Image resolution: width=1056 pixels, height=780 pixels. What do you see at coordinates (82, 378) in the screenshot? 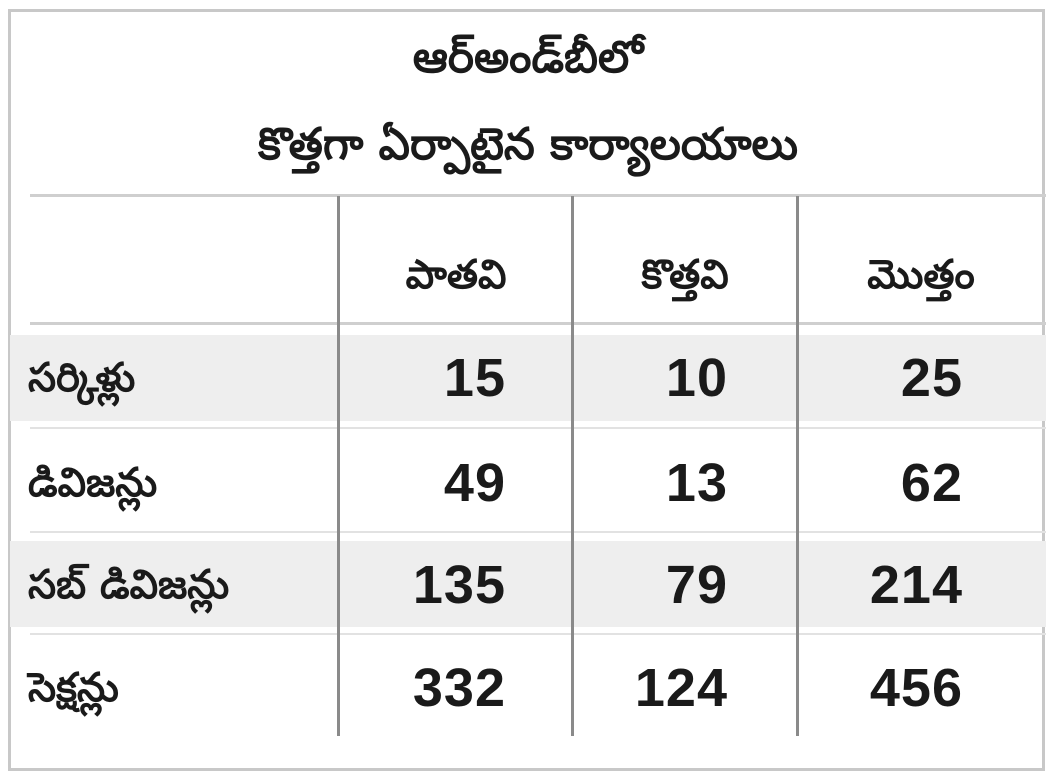
I see `row-label-circles: సర్కిళ్లు` at bounding box center [82, 378].